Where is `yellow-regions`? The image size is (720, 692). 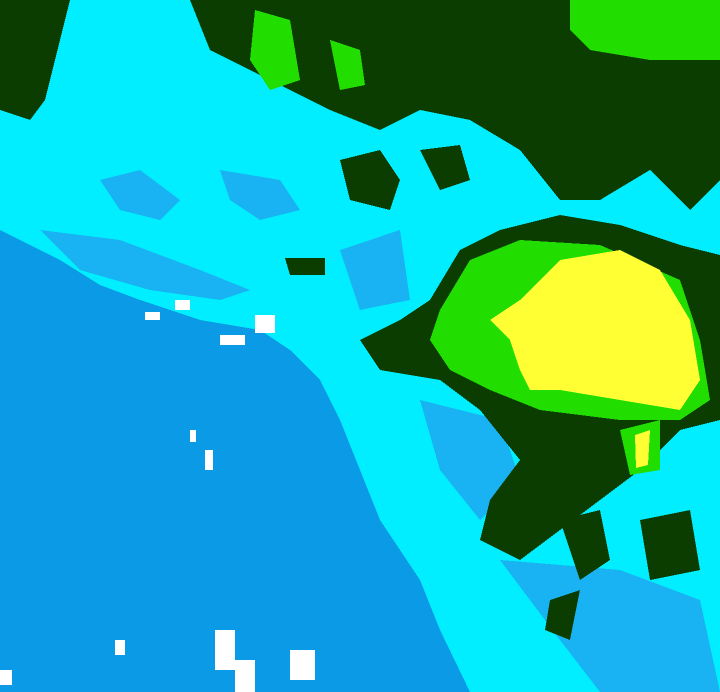 yellow-regions is located at coordinates (595, 359).